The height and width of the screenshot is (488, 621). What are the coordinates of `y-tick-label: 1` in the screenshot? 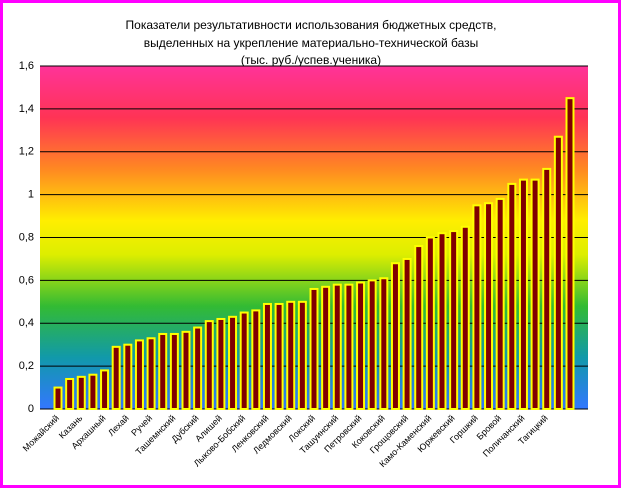 It's located at (31, 195).